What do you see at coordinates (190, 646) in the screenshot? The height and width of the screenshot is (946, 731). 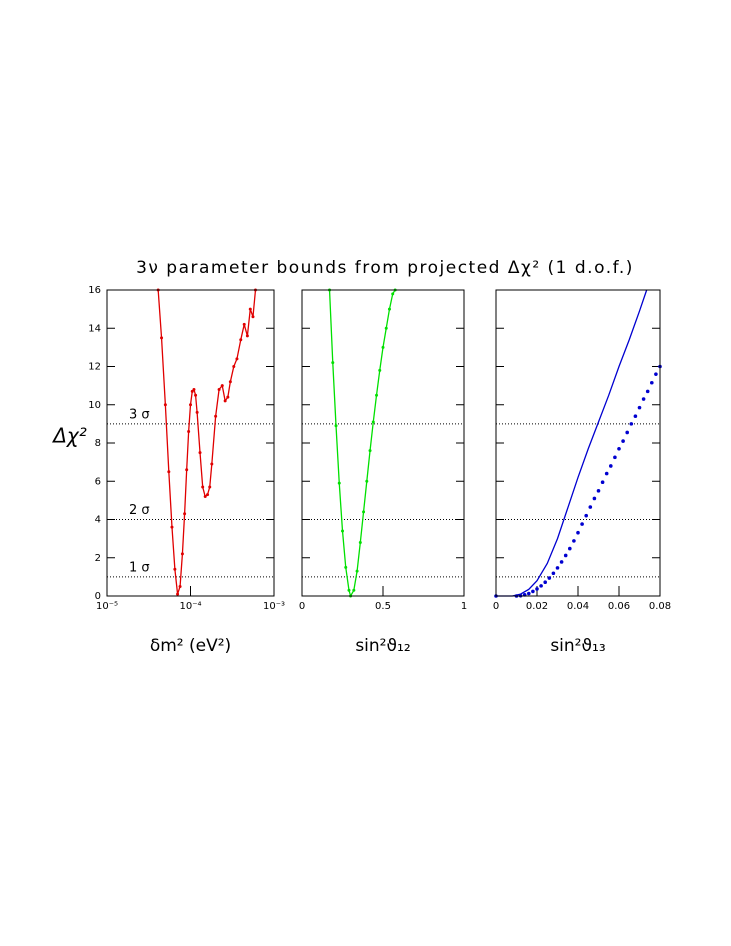 I see `x-axis-label: δm² (eV²)` at bounding box center [190, 646].